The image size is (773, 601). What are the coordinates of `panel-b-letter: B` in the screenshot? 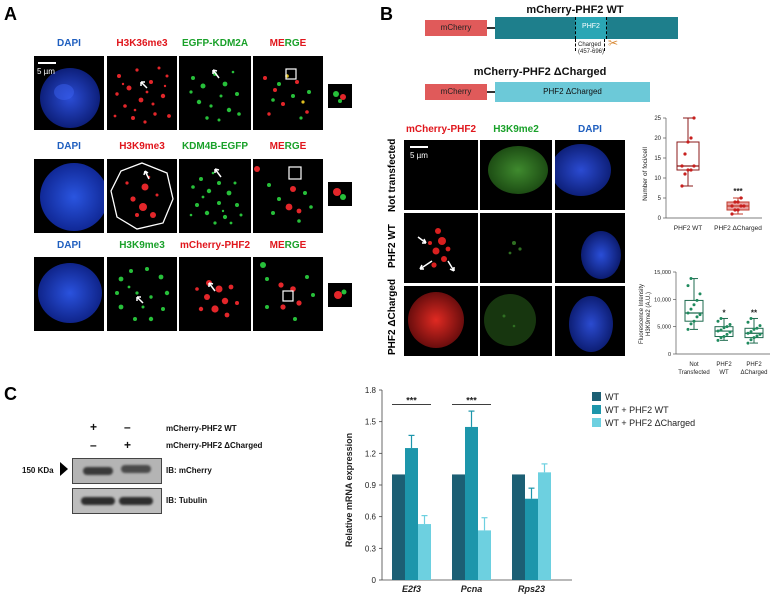 It's located at (386, 14).